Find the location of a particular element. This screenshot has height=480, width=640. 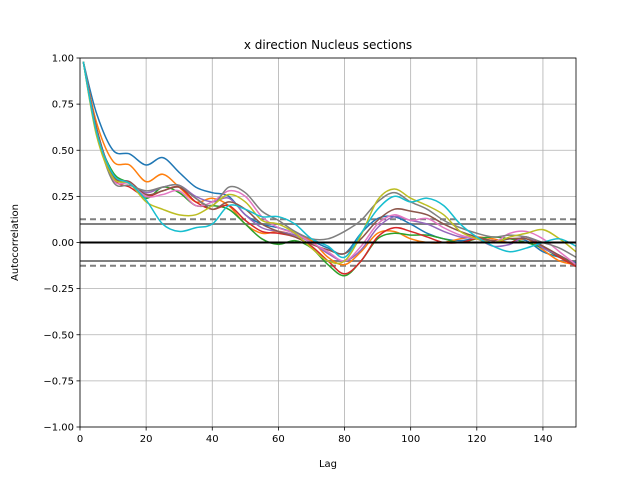

chart-title: x direction Nucleus sections is located at coordinates (328, 45).